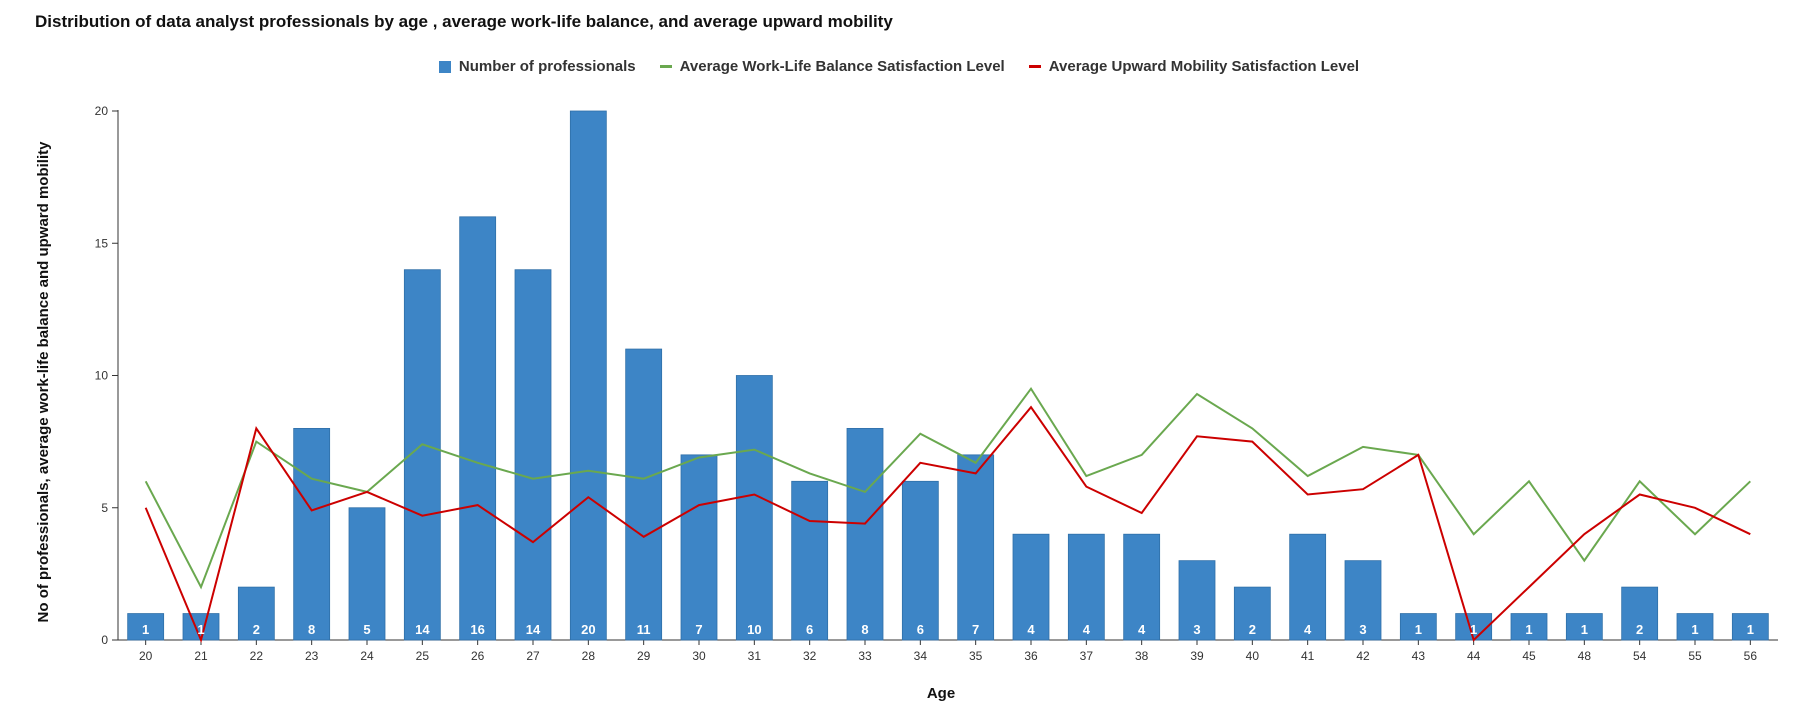 This screenshot has width=1798, height=722. Describe the element at coordinates (1474, 656) in the screenshot. I see `x-tick-label: 44` at that location.